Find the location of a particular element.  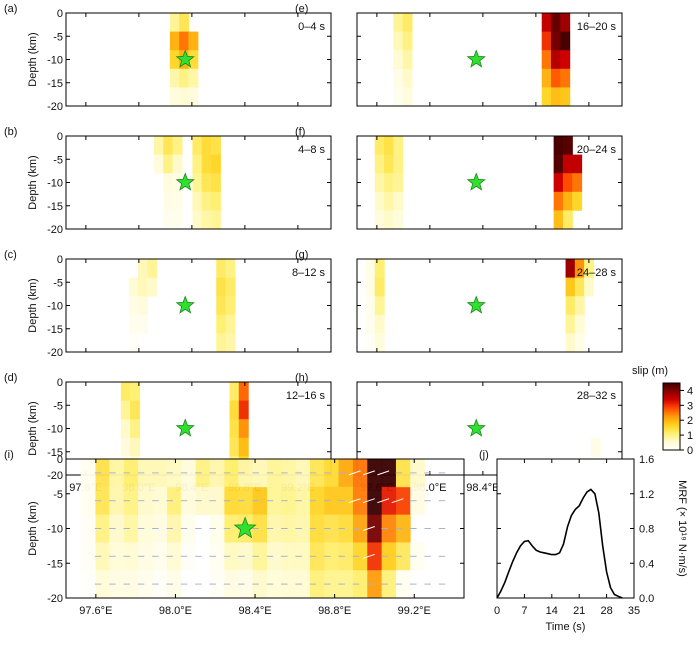

y-tick-label: -5 is located at coordinates (58, 37).